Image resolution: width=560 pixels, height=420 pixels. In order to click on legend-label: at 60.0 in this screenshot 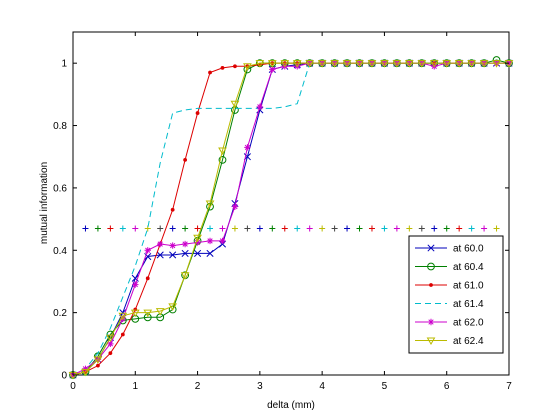, I will do `click(468, 249)`.